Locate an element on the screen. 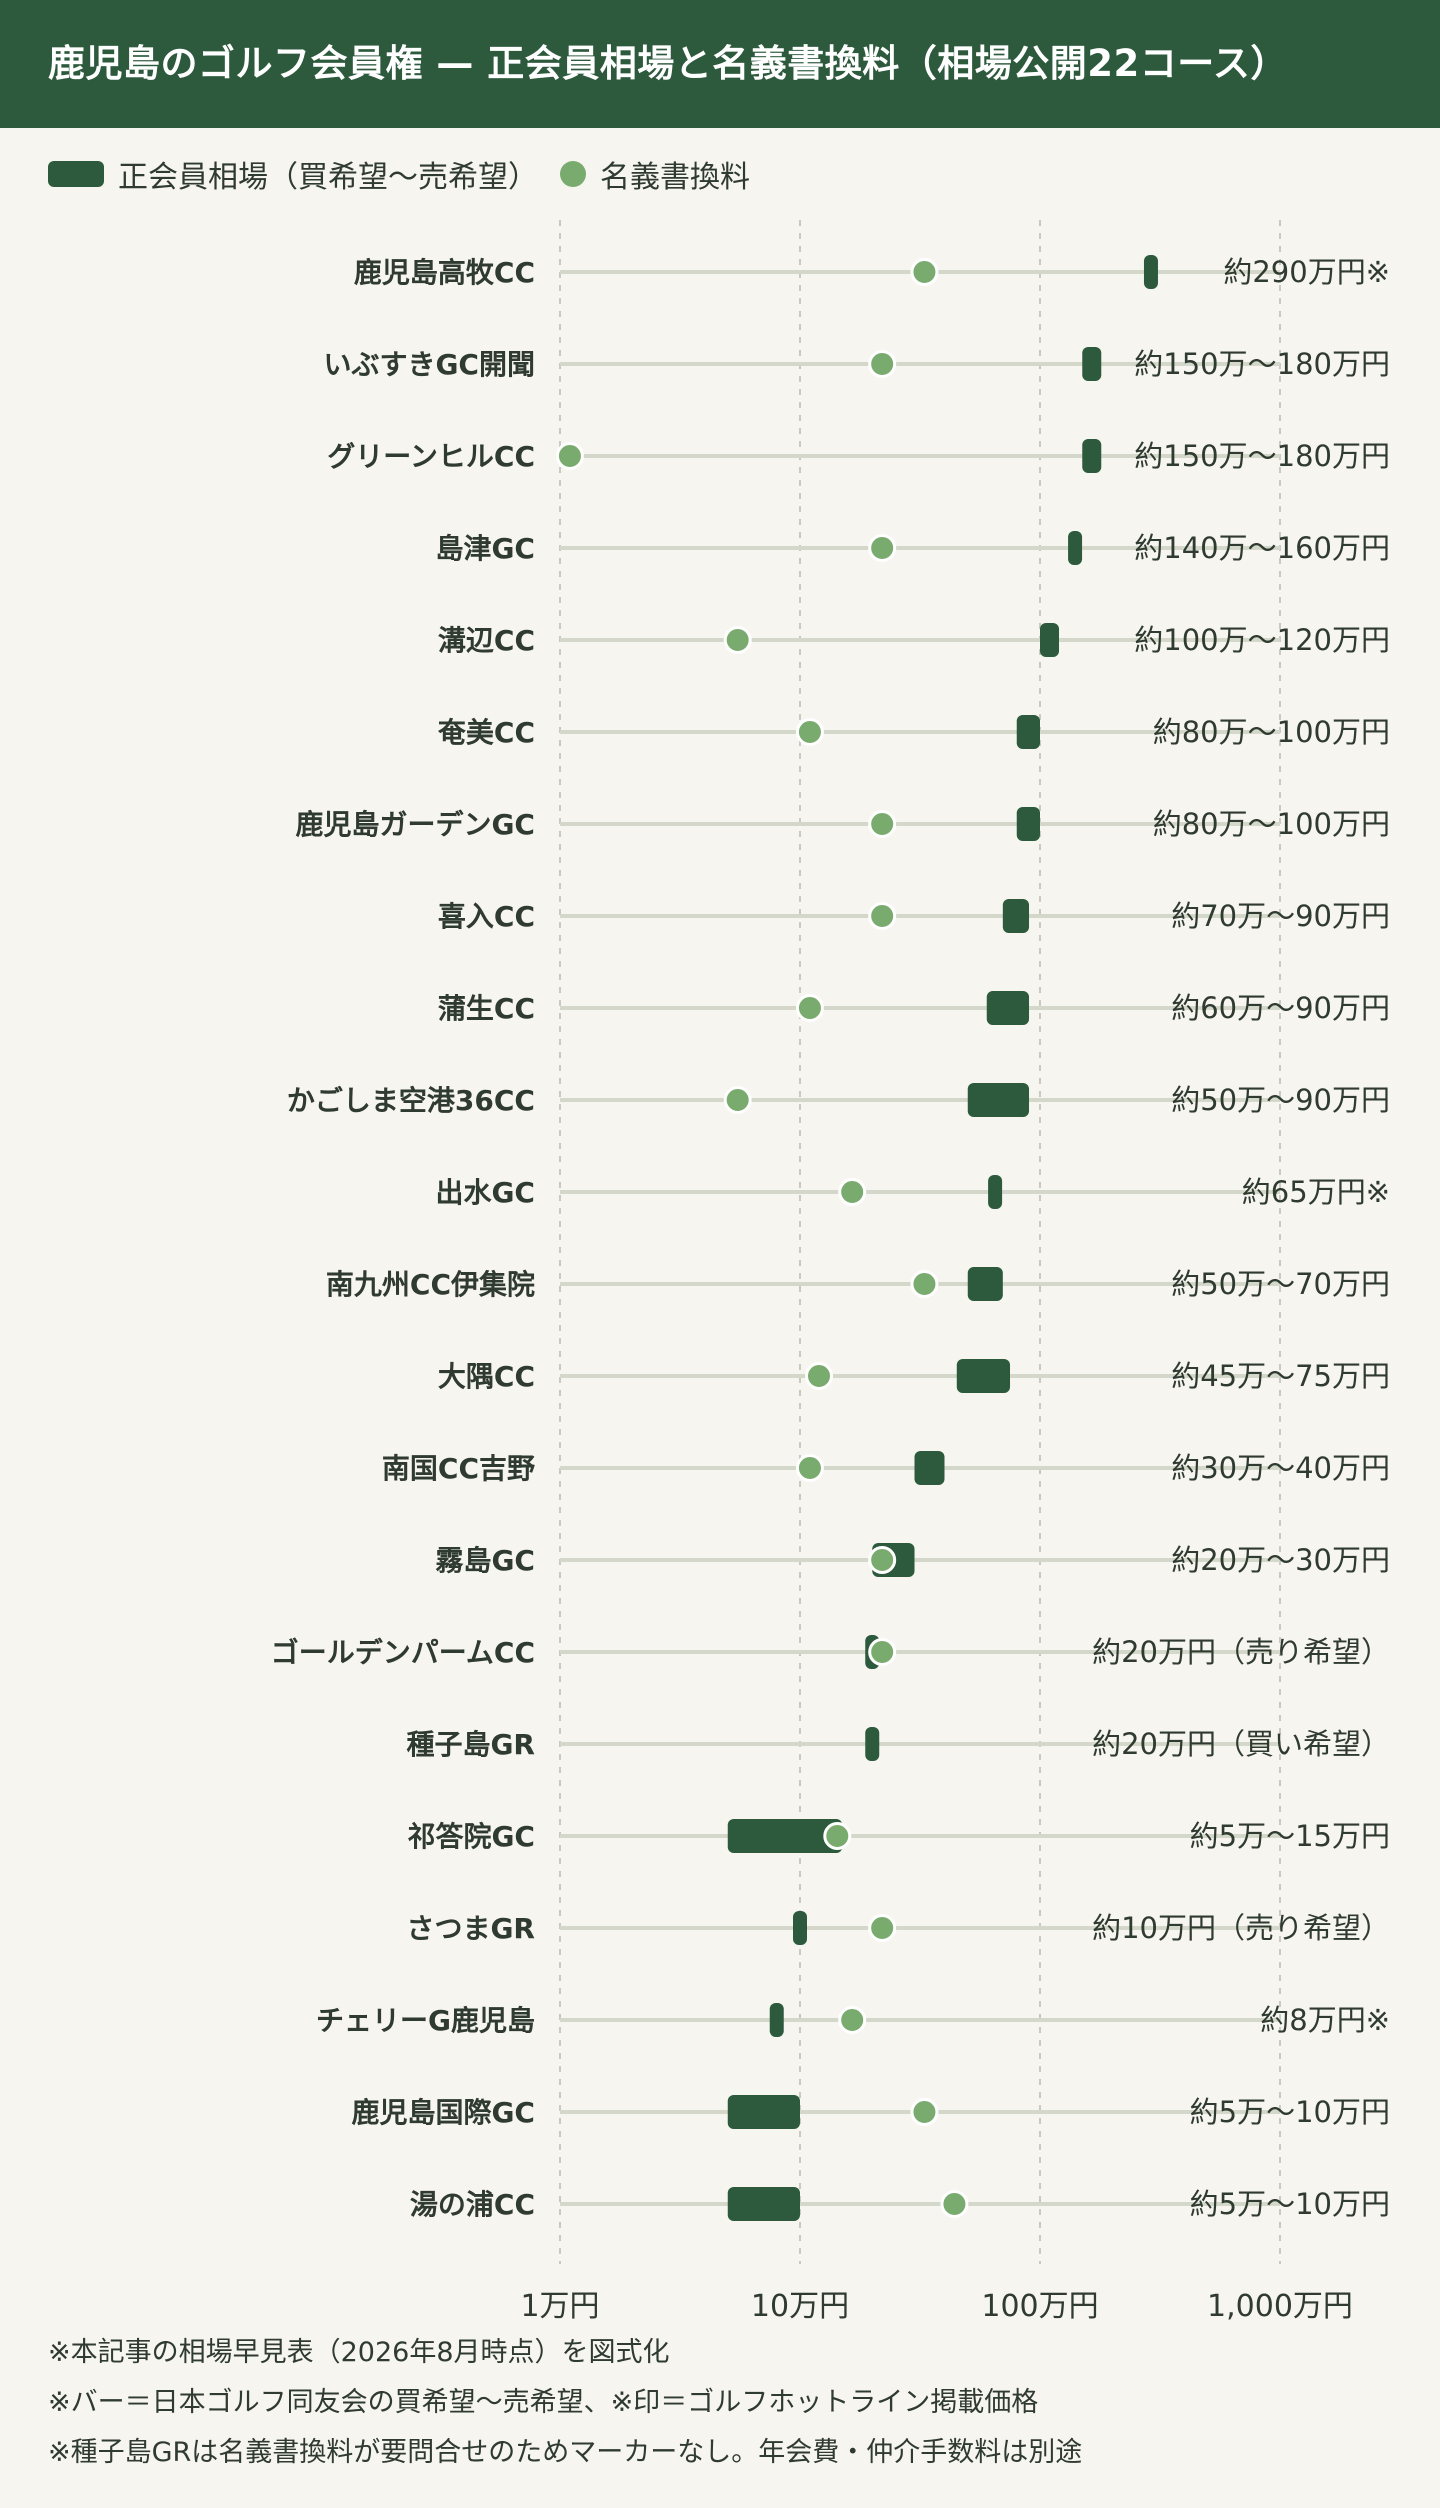  price-label: 約5万〜15万円 is located at coordinates (1290, 1836).